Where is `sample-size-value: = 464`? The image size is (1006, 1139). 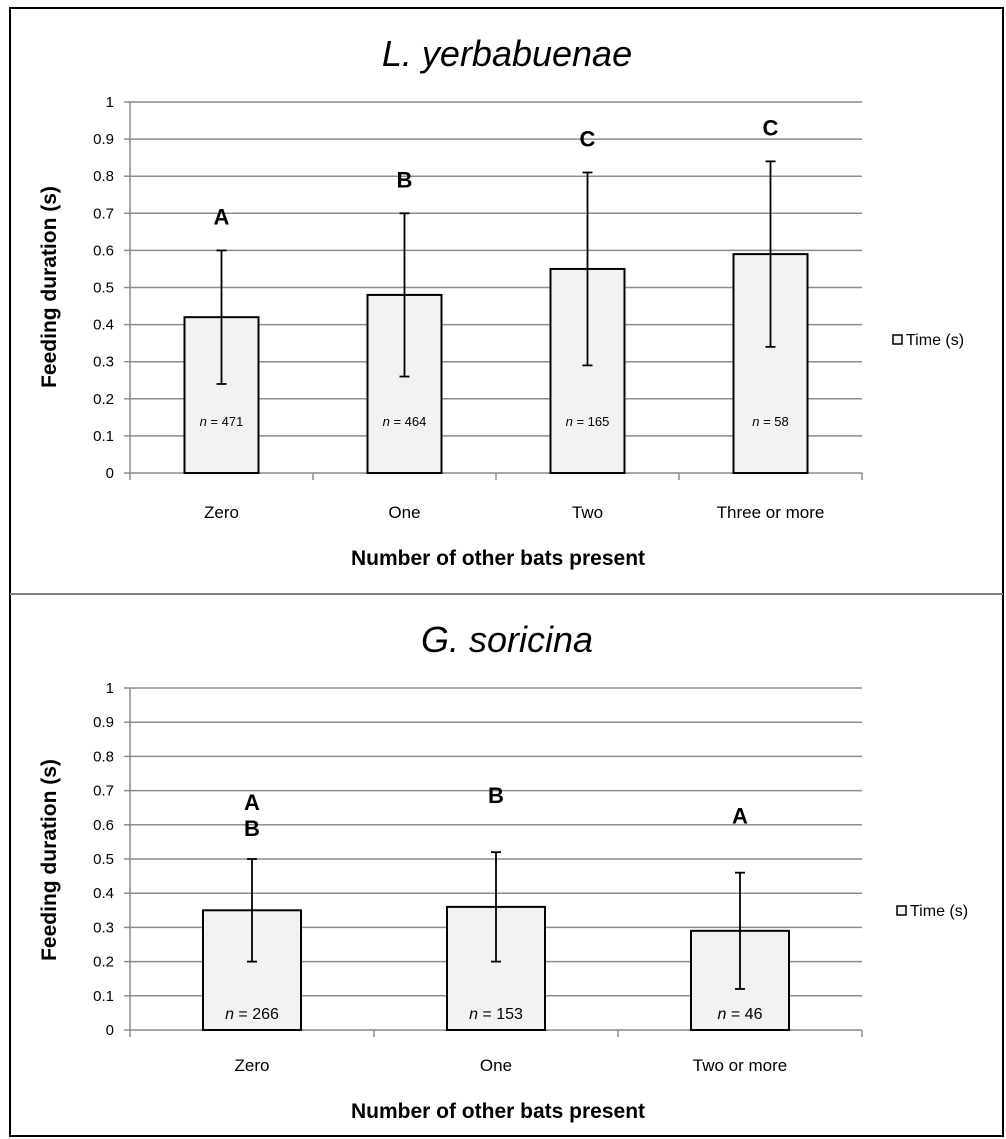
sample-size-value: = 464 is located at coordinates (408, 421).